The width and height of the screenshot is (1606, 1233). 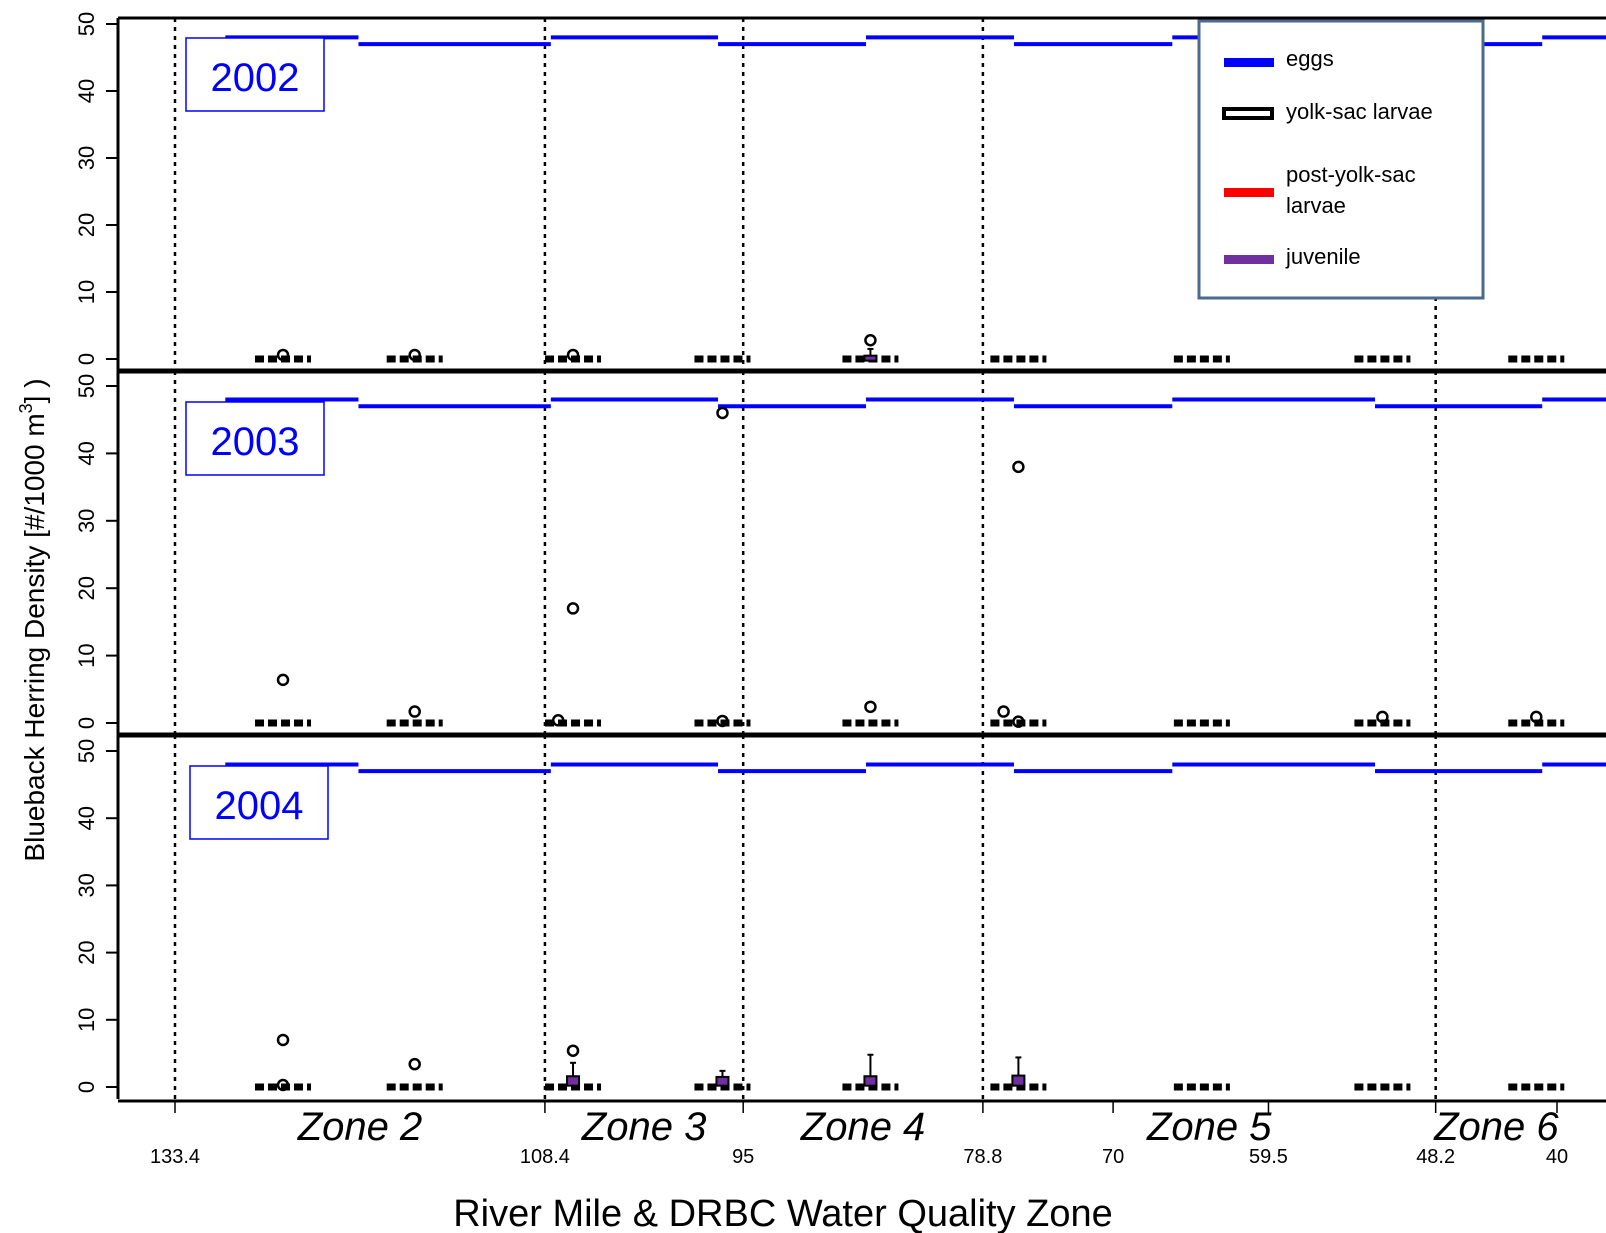 I want to click on y-axis-label: Blueback Herring Density [#/1000 m3] ), so click(x=33, y=619).